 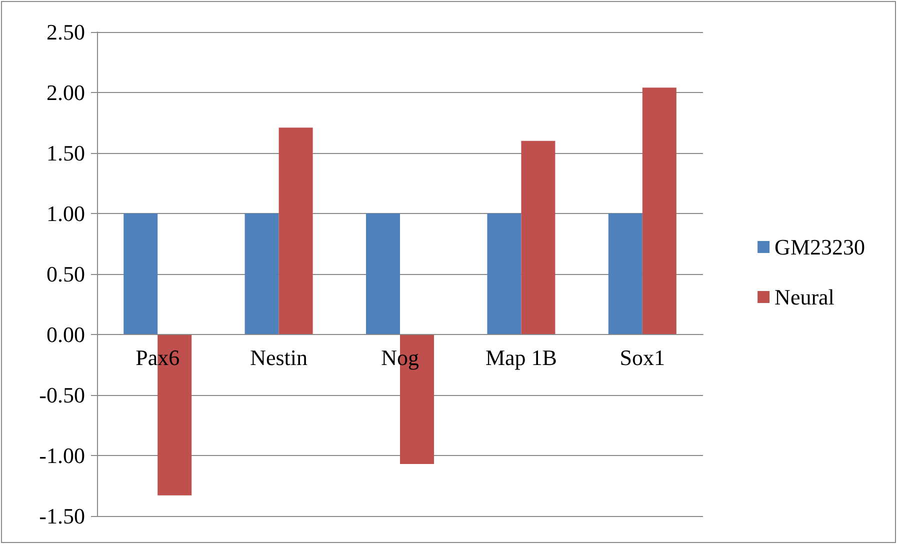 I want to click on x-tick-label: Nog, so click(x=400, y=357).